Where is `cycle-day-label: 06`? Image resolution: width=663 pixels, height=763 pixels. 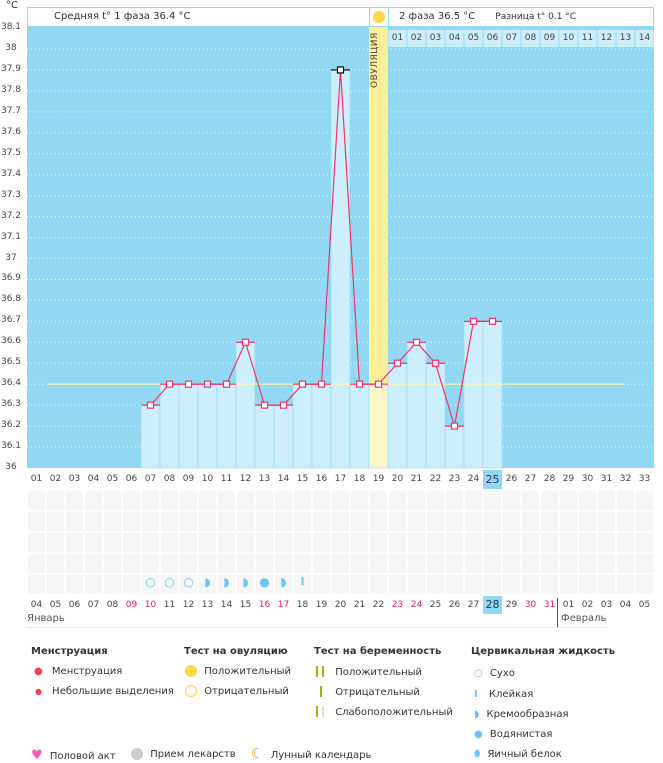 cycle-day-label: 06 is located at coordinates (131, 479).